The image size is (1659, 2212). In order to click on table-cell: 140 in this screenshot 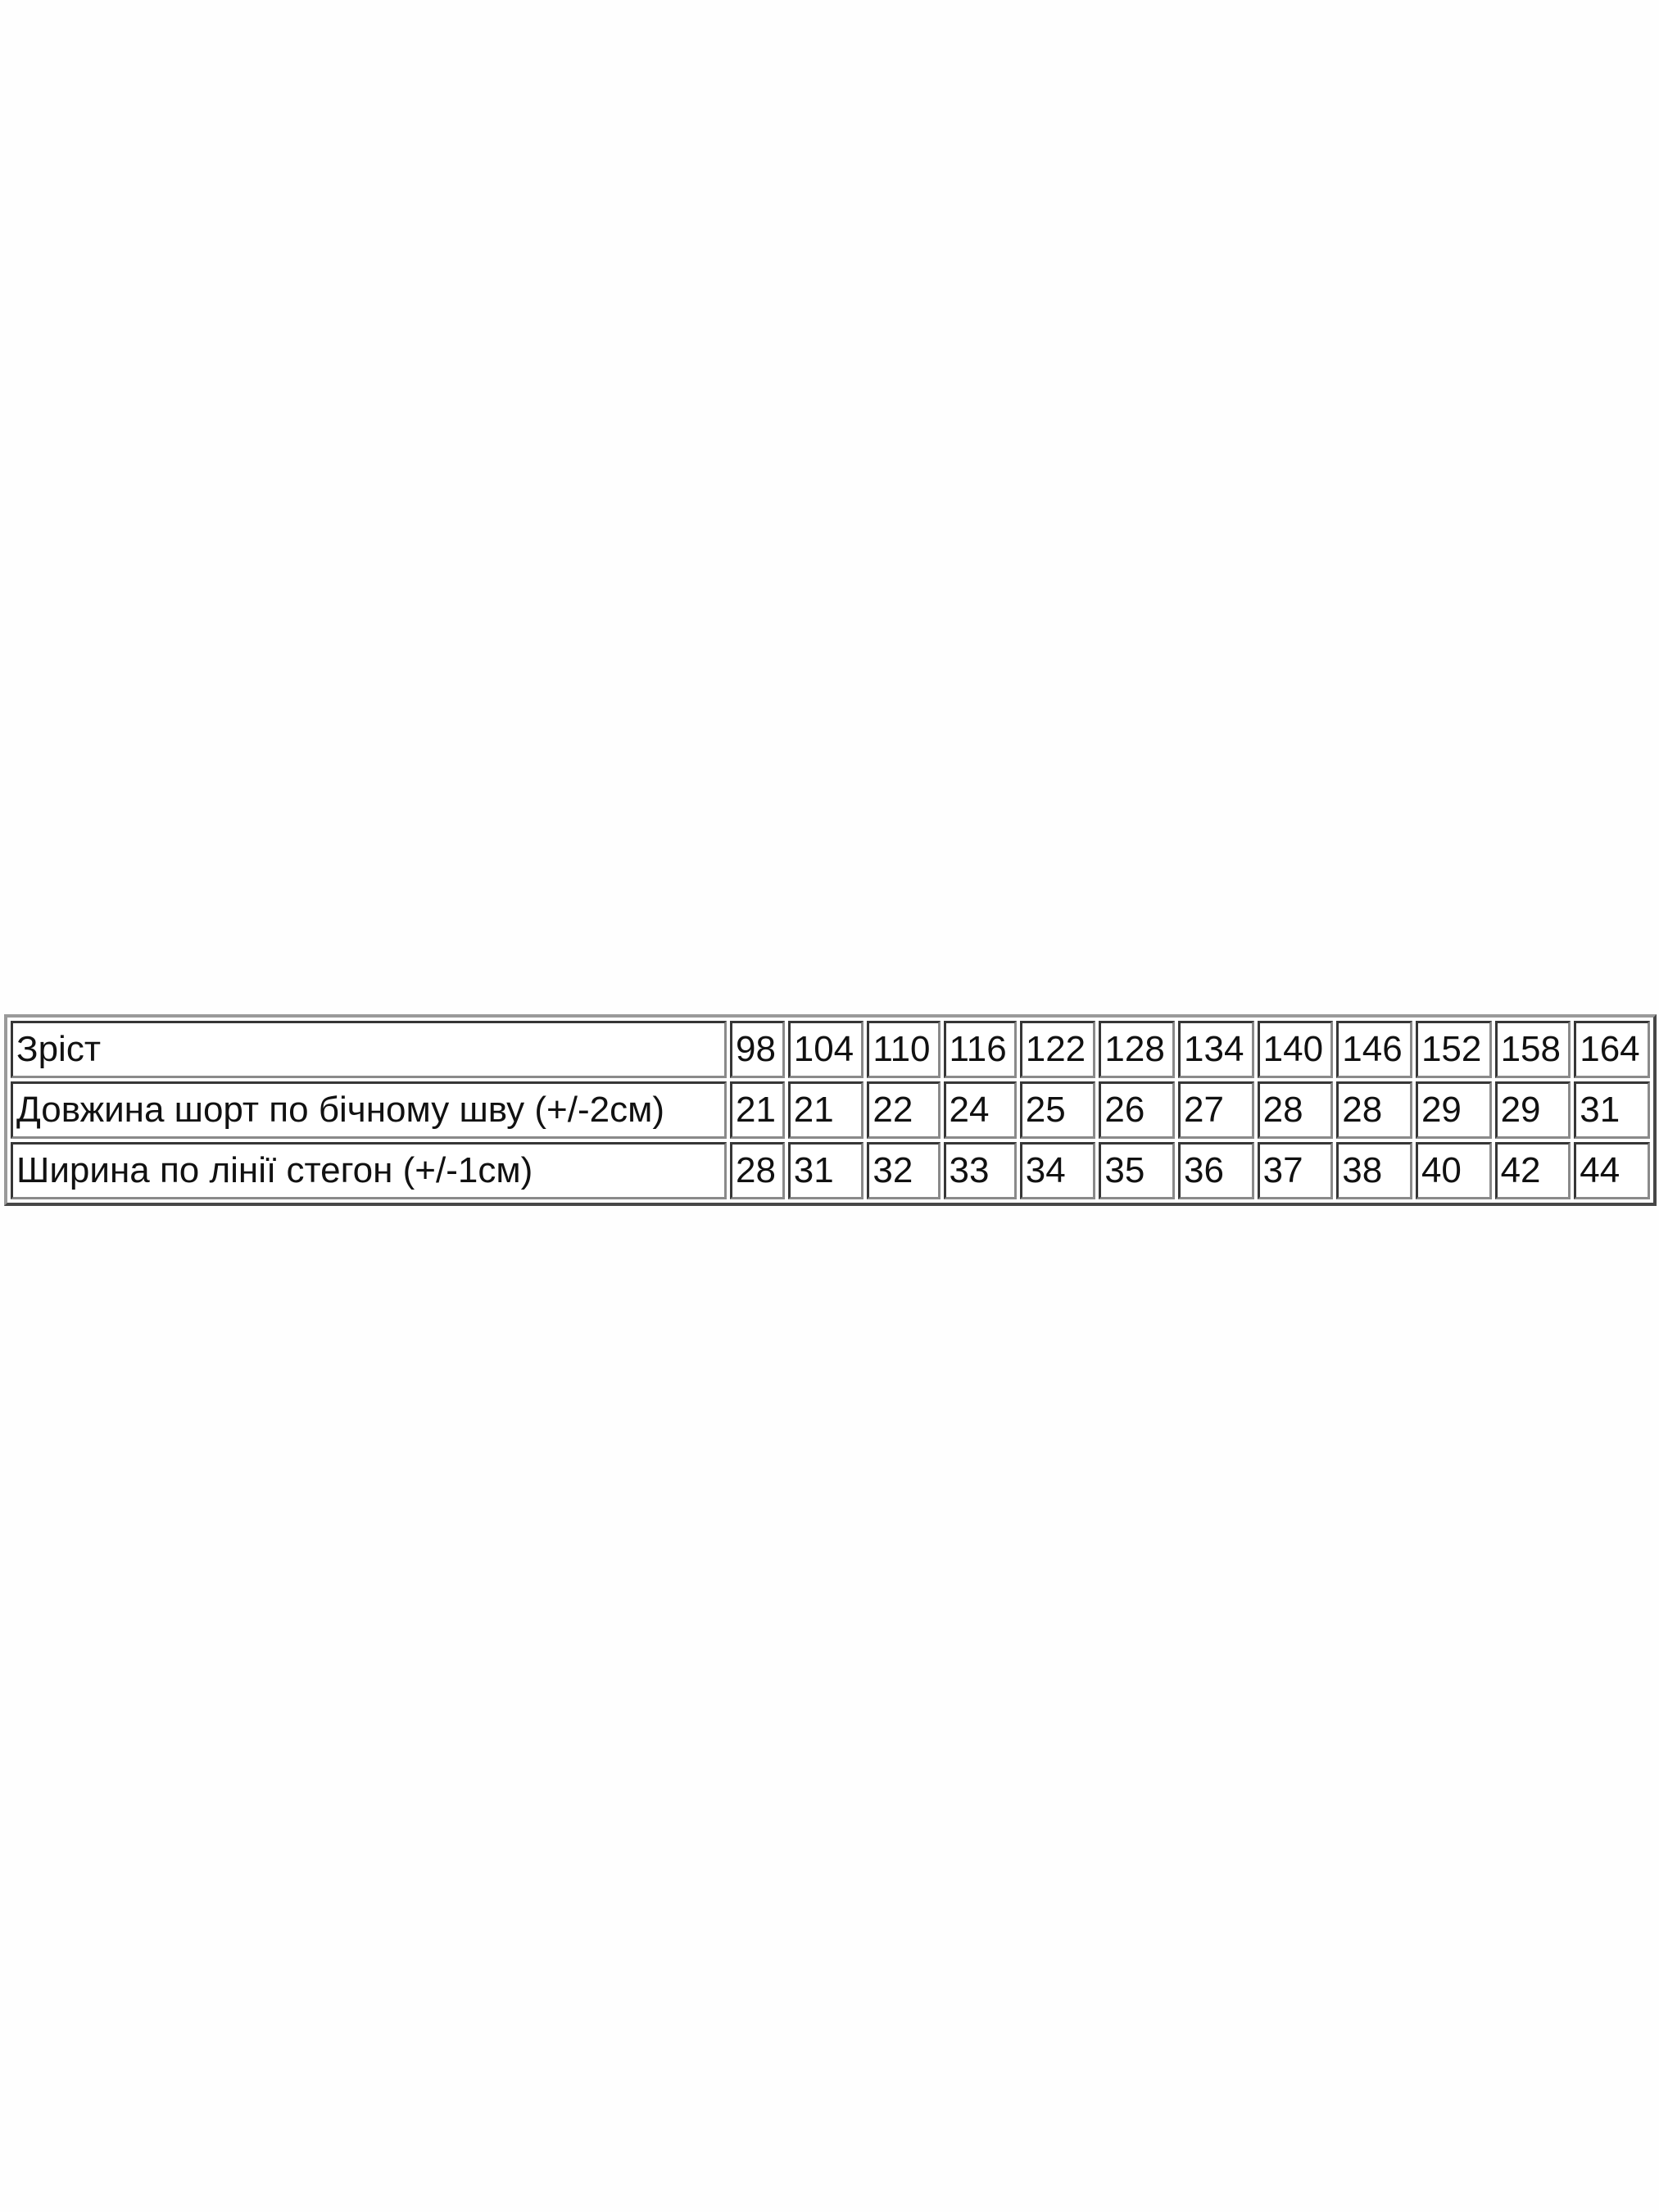, I will do `click(1295, 1049)`.